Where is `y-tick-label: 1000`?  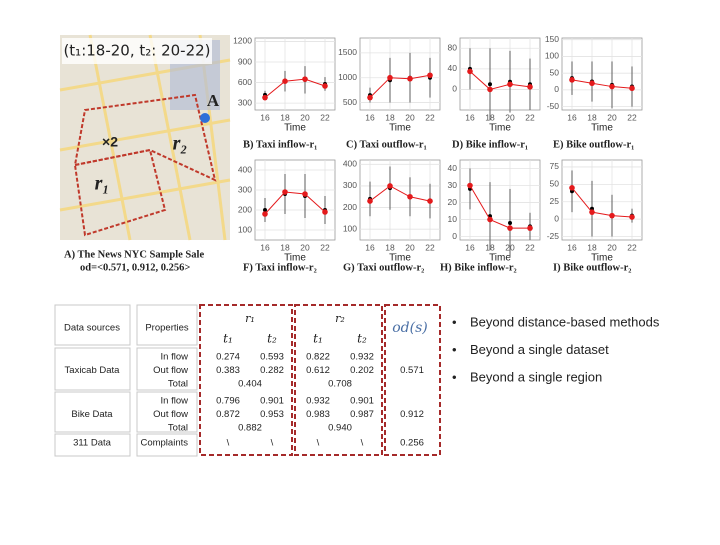
y-tick-label: 1000 is located at coordinates (347, 77).